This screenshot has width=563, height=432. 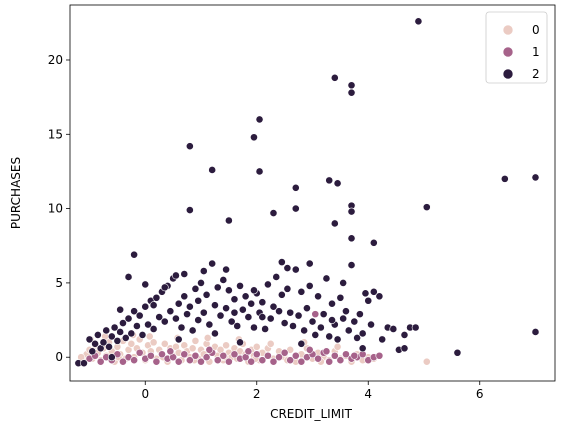 I want to click on legend: 0 1 2, so click(x=516, y=47).